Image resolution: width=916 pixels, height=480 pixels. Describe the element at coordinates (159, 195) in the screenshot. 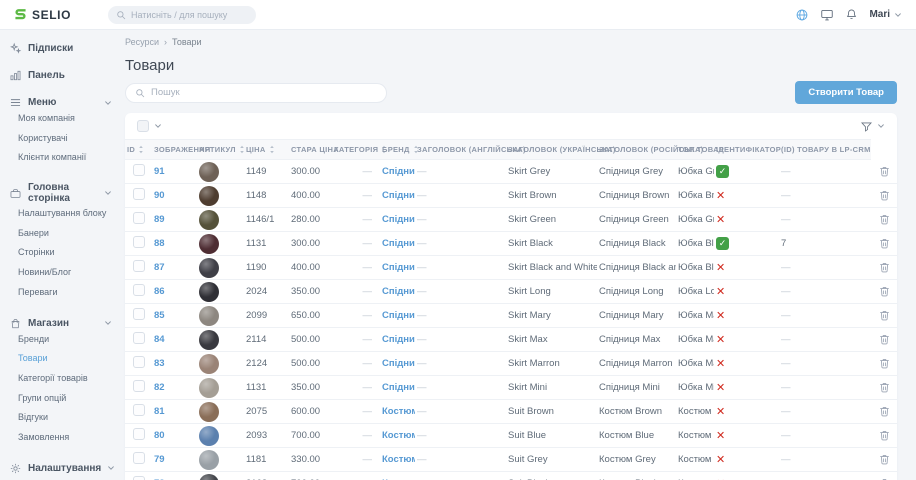

I see `product-id-link: 90` at that location.